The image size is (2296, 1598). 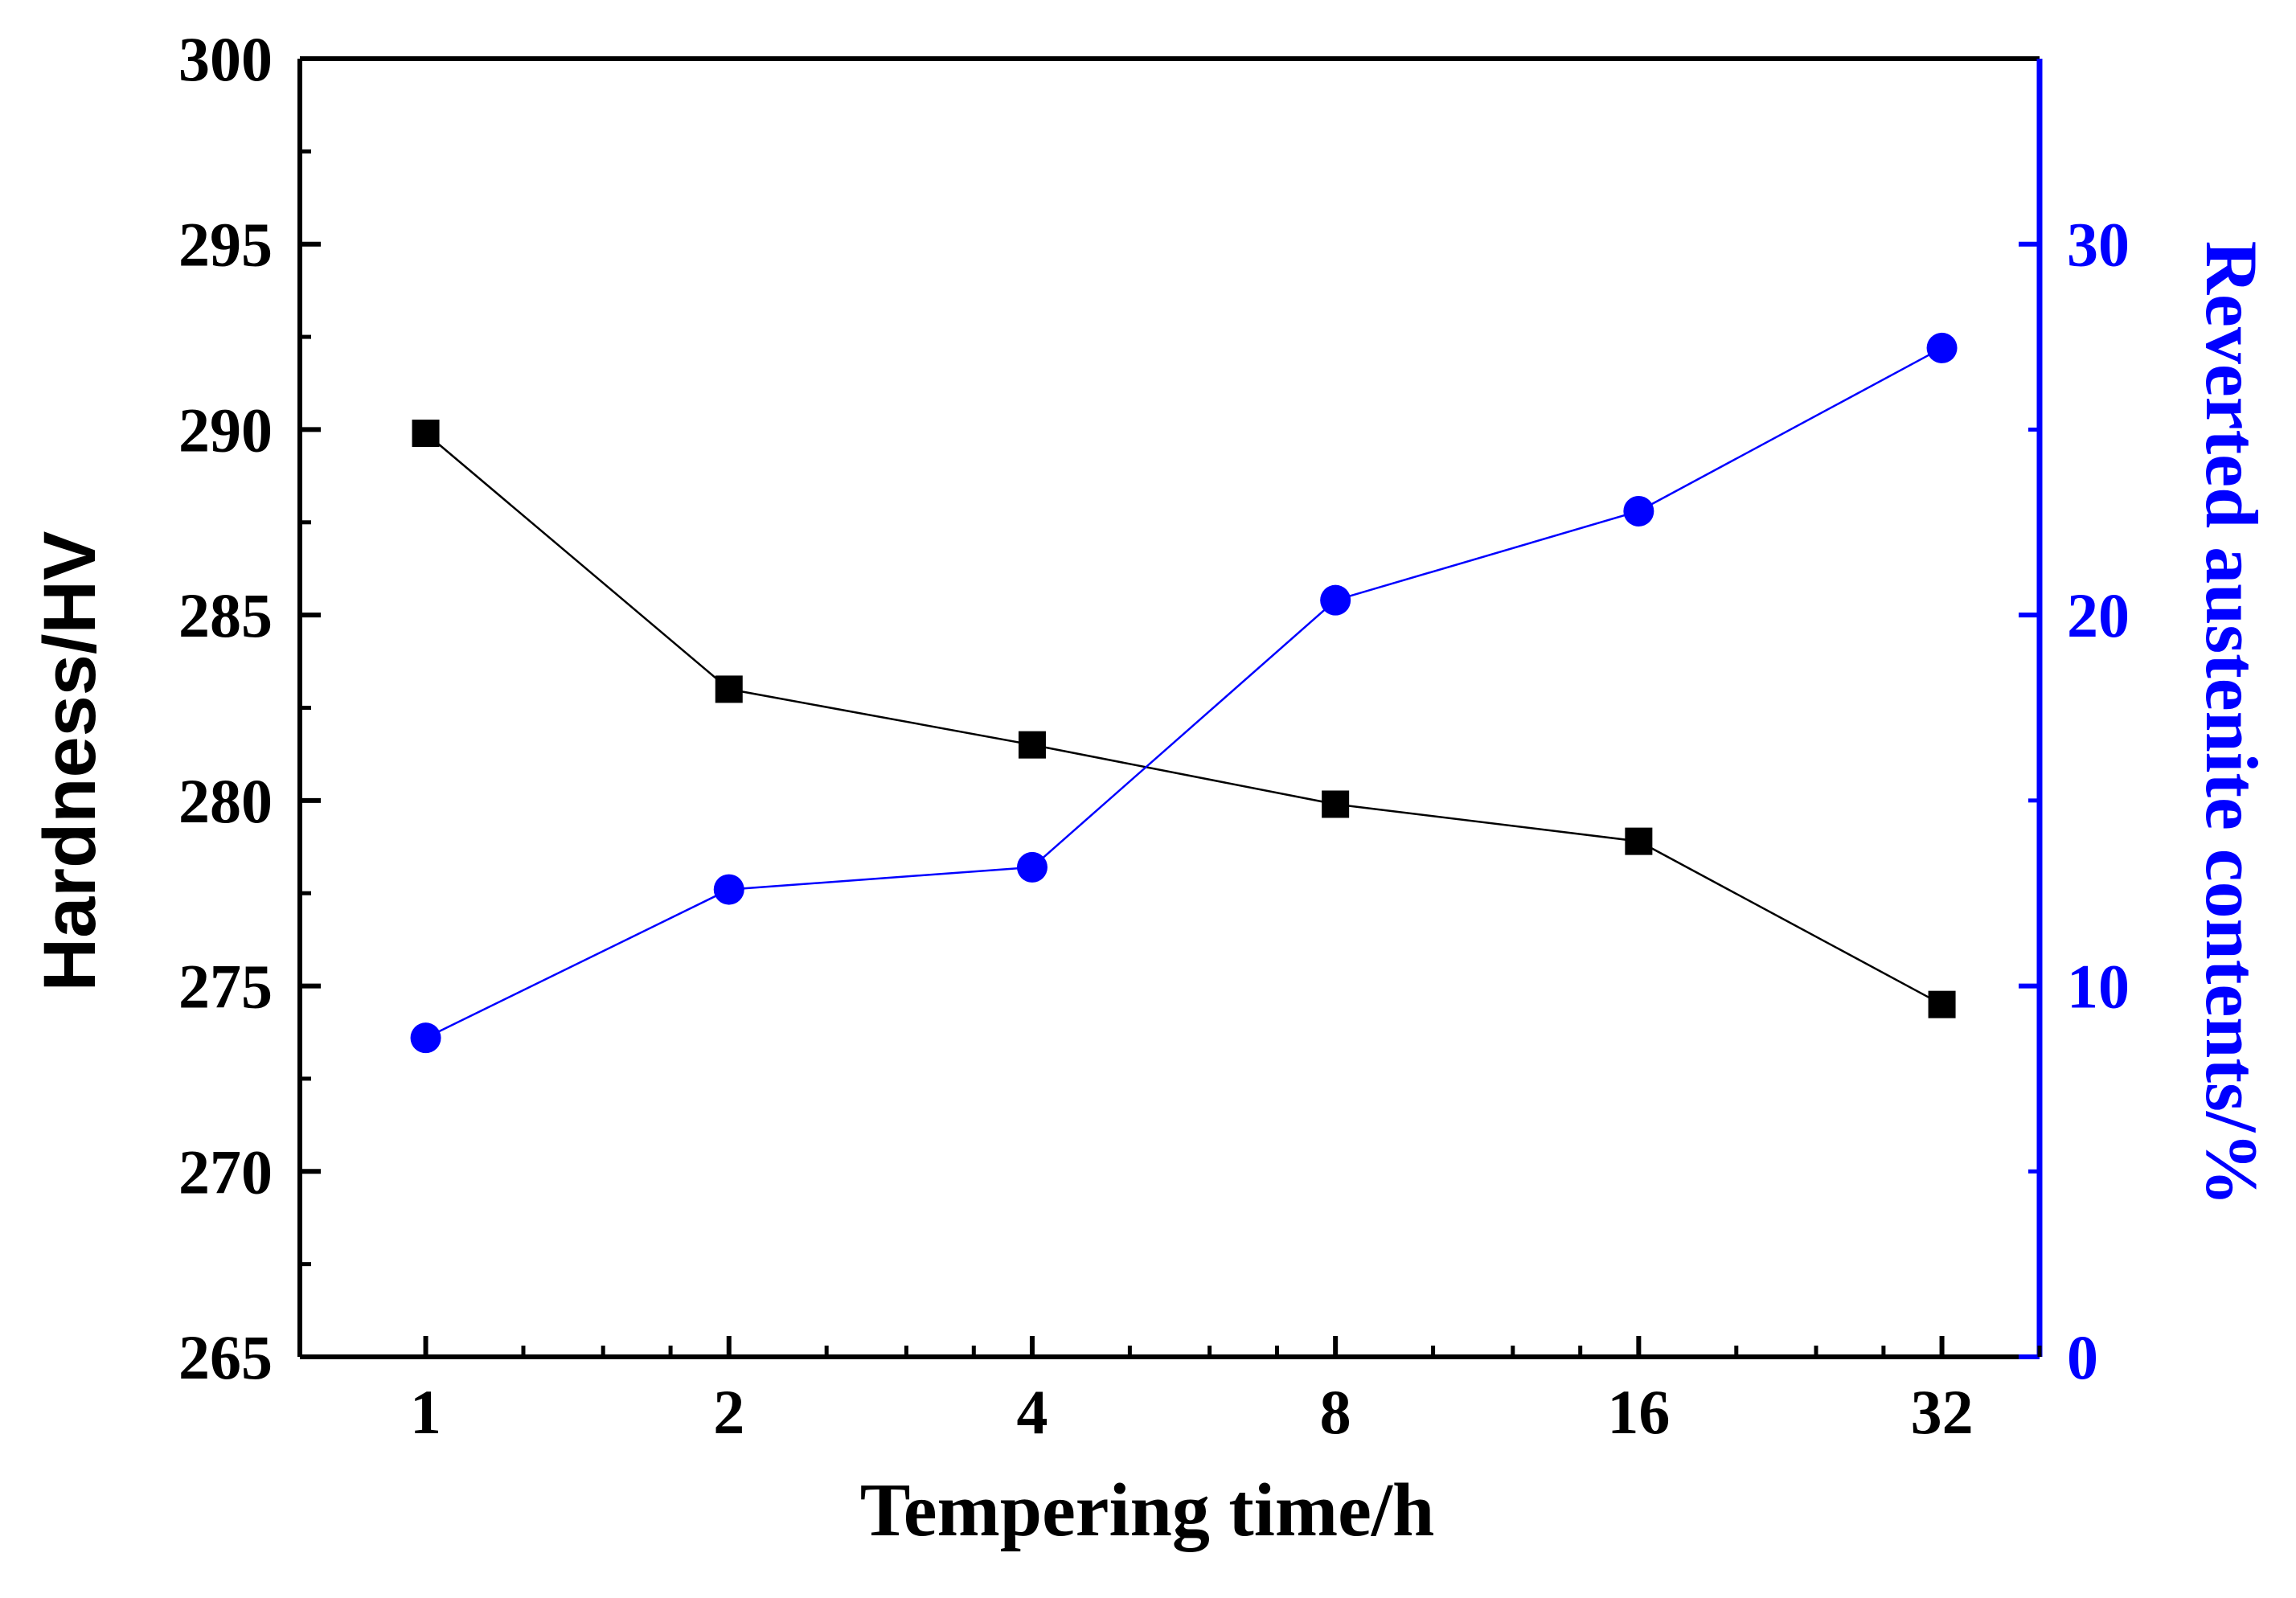 What do you see at coordinates (225, 1357) in the screenshot?
I see `left-y-tick-label: 265` at bounding box center [225, 1357].